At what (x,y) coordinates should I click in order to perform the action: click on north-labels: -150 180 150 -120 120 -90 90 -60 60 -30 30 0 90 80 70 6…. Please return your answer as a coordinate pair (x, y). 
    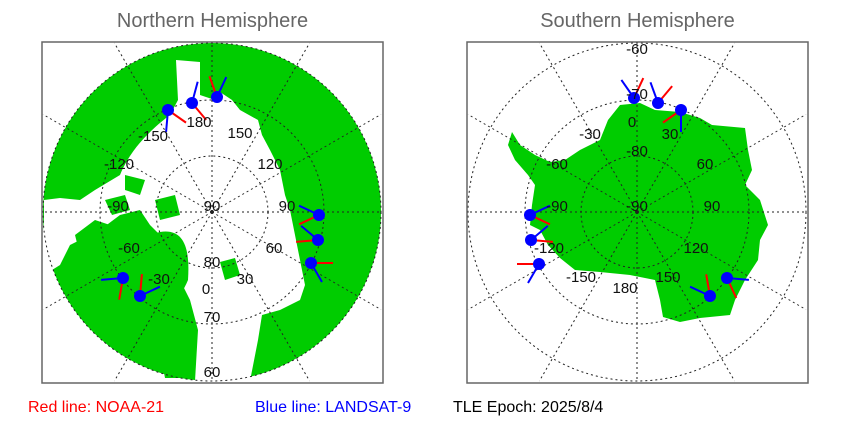
    Looking at the image, I should click on (199, 247).